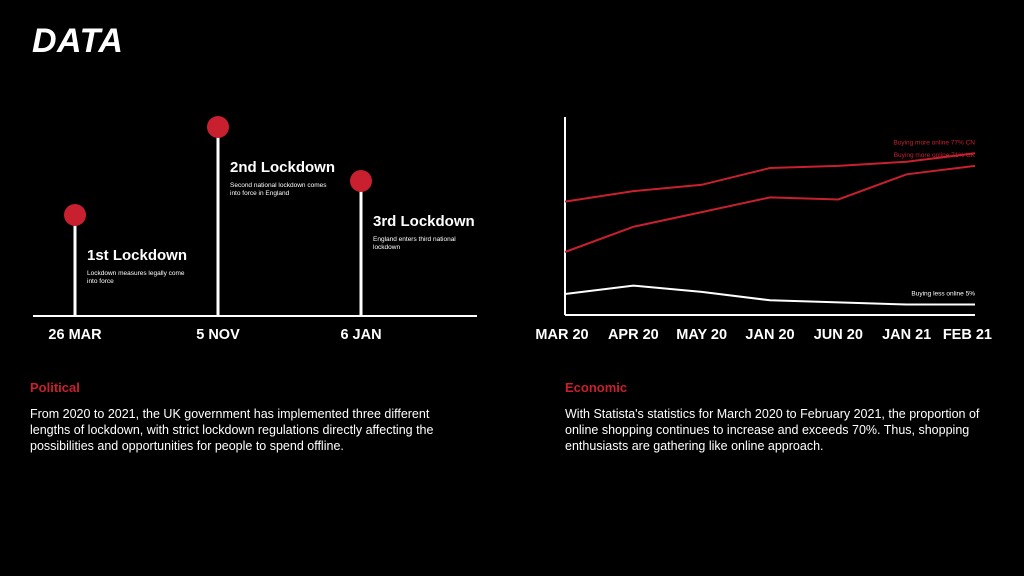 The width and height of the screenshot is (1024, 576). Describe the element at coordinates (838, 335) in the screenshot. I see `x-tick-label: JUN 20` at that location.